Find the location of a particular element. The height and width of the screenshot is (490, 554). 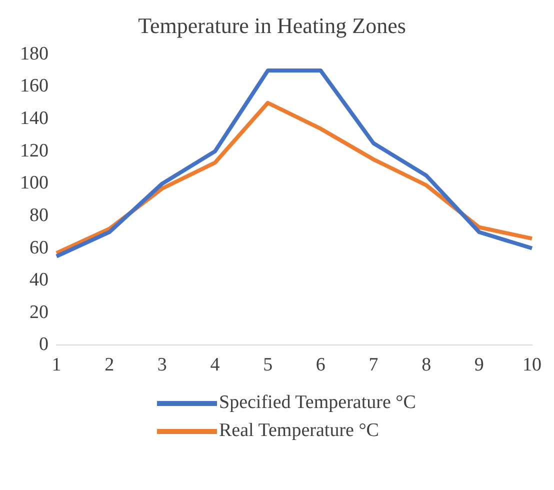

y-tick-label: 80 is located at coordinates (39, 215).